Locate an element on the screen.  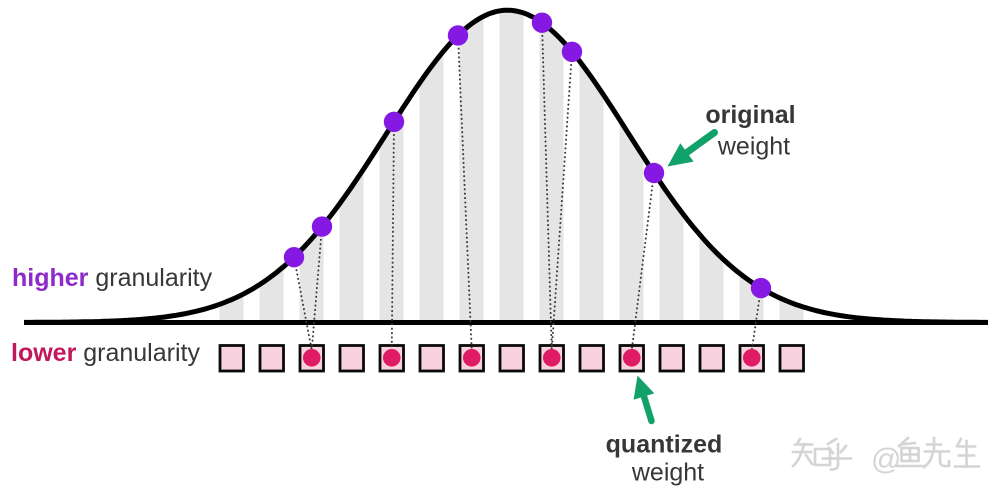
svg-text: lower granularity is located at coordinates (105, 353).